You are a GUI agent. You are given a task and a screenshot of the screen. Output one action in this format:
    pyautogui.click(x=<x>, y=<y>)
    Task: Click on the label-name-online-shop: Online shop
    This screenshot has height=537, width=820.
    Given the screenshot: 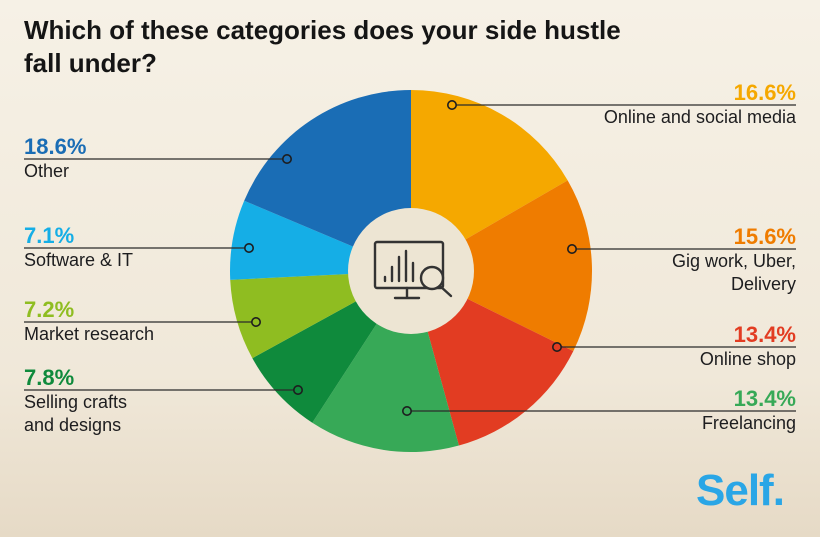 What is the action you would take?
    pyautogui.click(x=748, y=359)
    